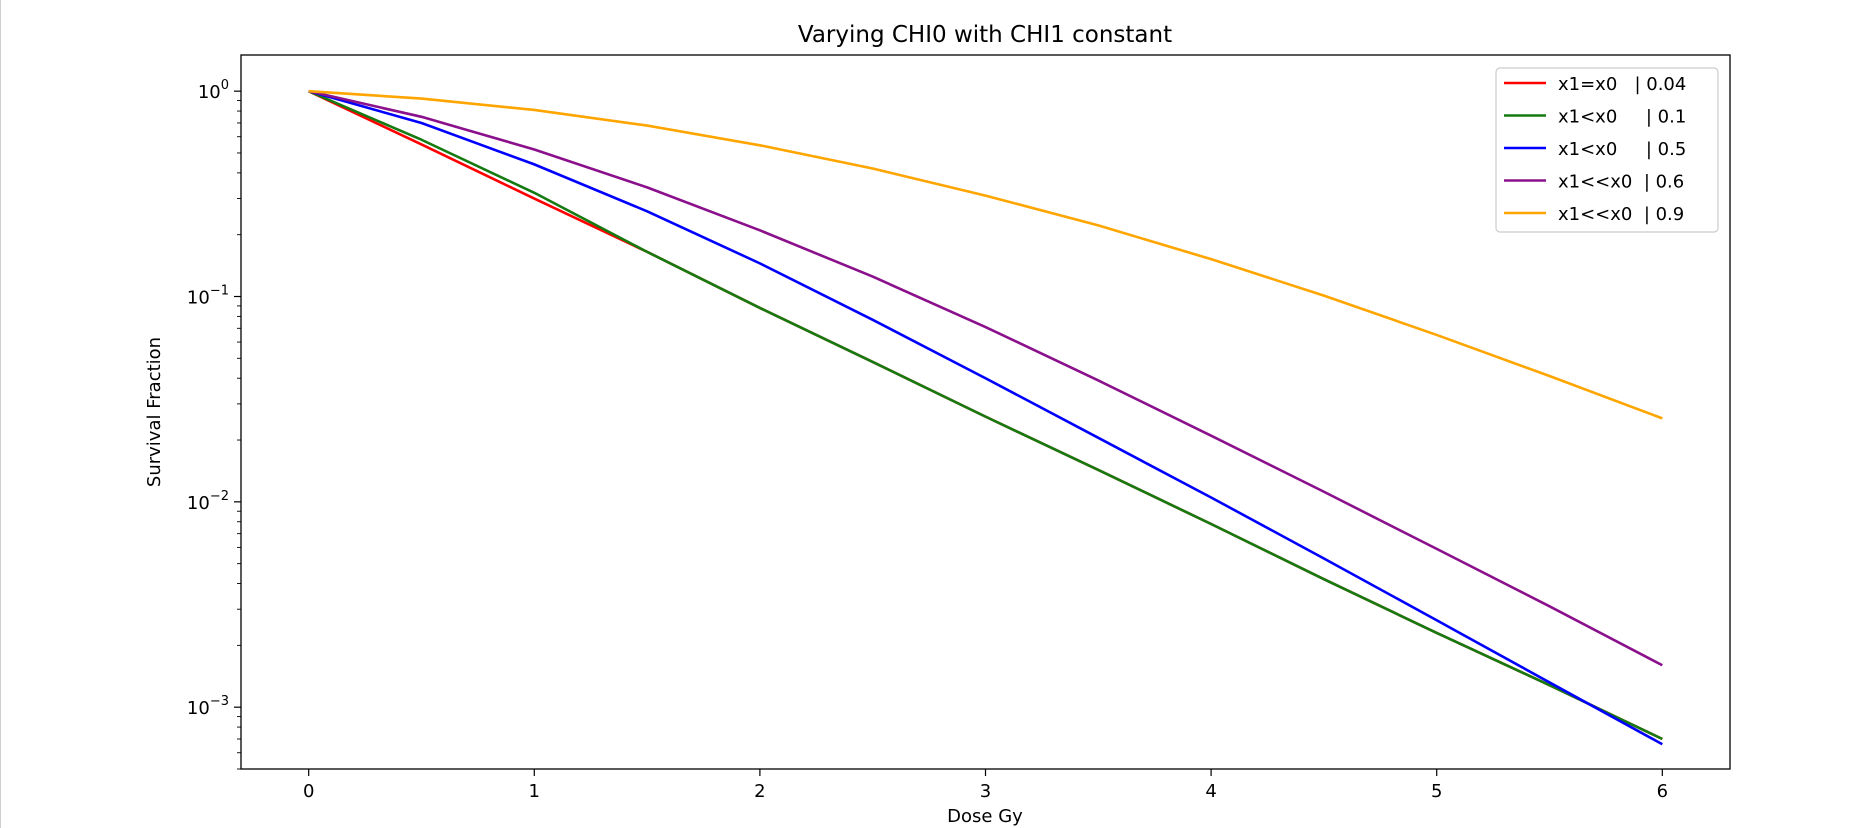  Describe the element at coordinates (1662, 791) in the screenshot. I see `x-tick-label: 6` at that location.